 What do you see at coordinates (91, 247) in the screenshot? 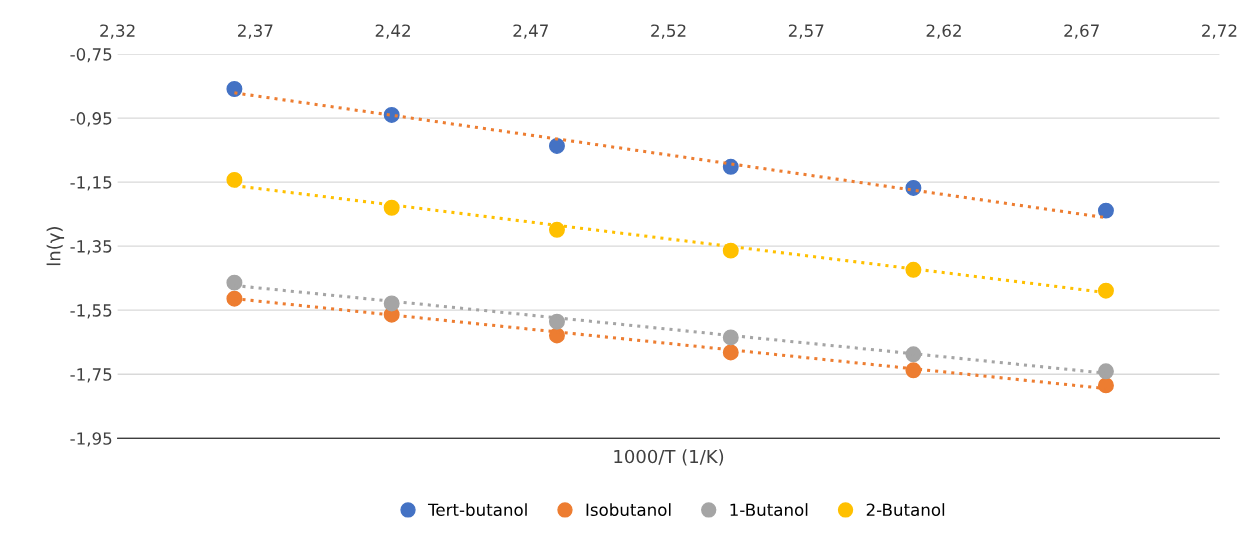
I see `y-tick-label: -1,35` at bounding box center [91, 247].